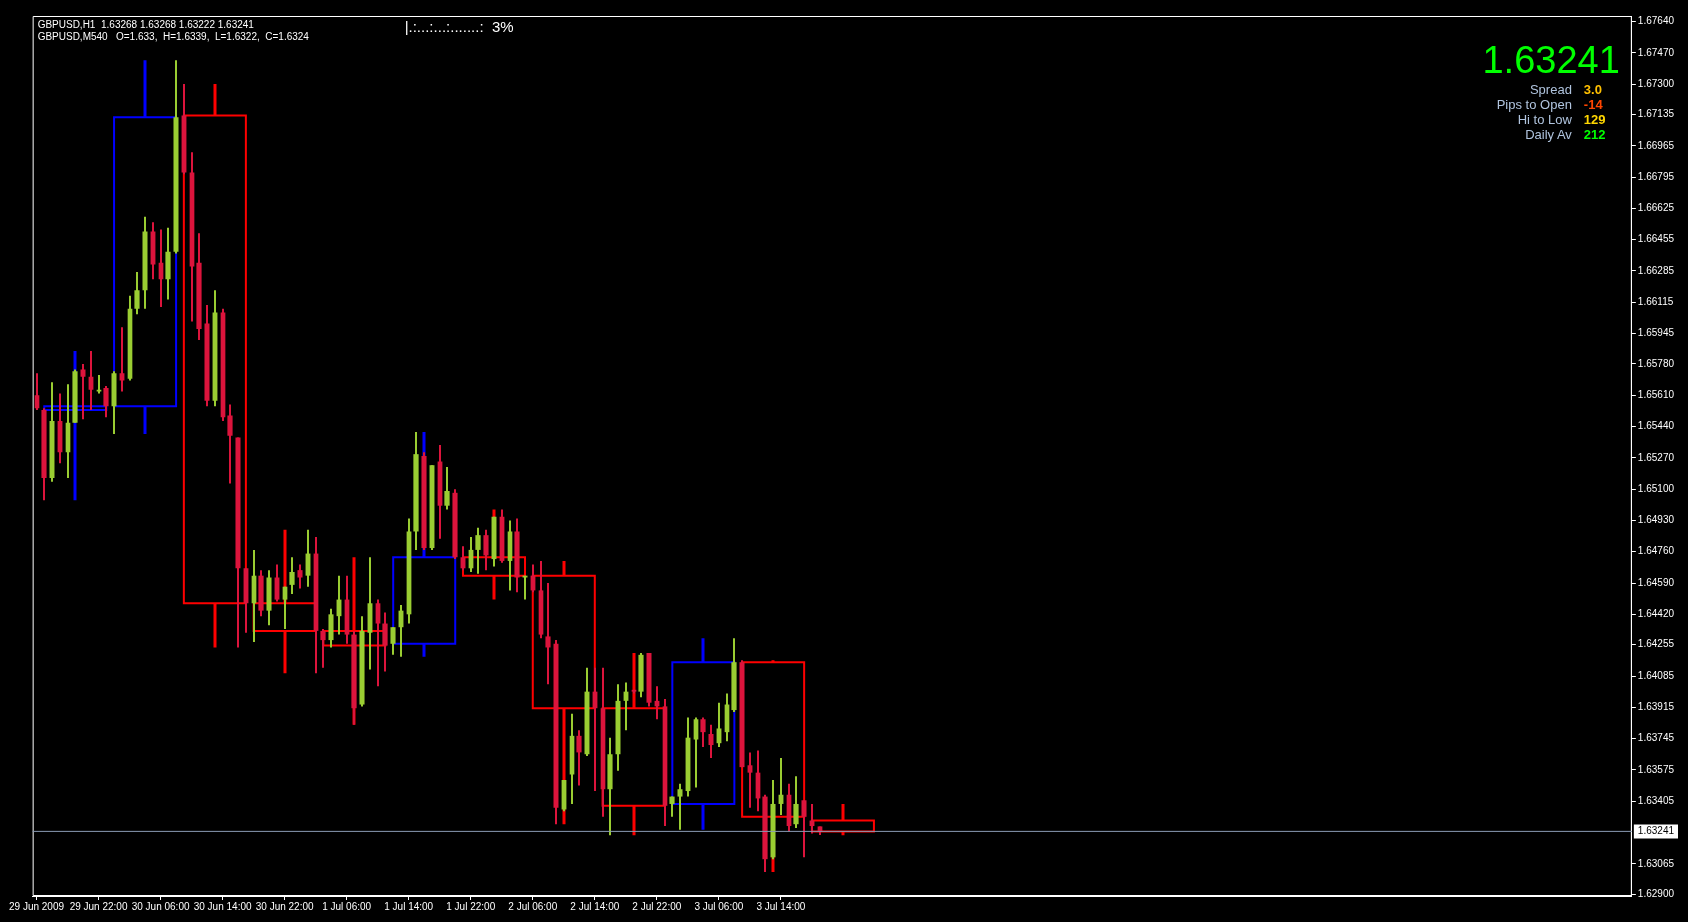 The height and width of the screenshot is (922, 1688). I want to click on y-tick-label: 1.63745, so click(1656, 738).